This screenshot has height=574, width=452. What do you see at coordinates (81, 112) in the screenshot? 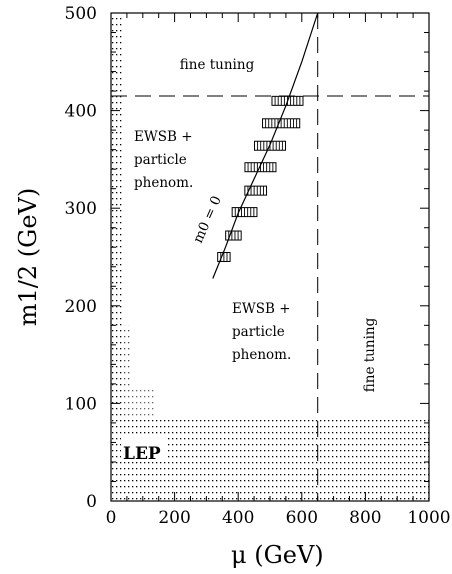
I see `y-tick-label: 400` at bounding box center [81, 112].